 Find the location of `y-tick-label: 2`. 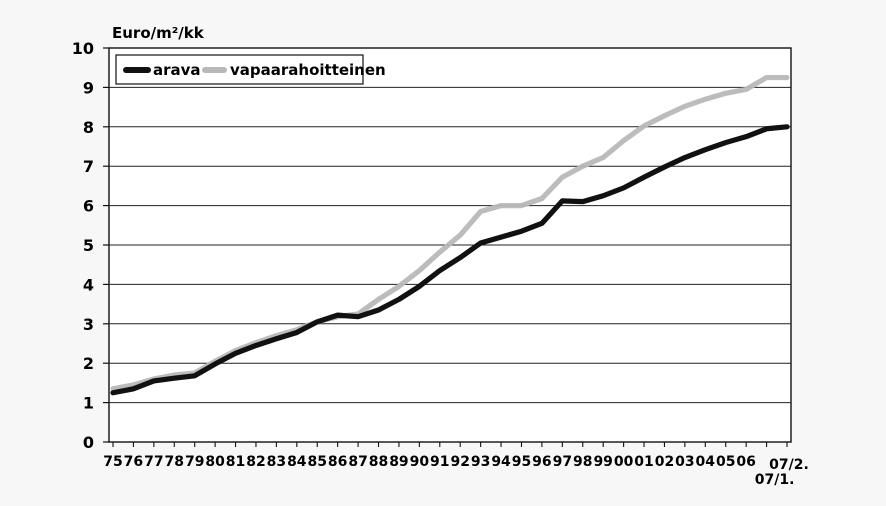

y-tick-label: 2 is located at coordinates (88, 363).